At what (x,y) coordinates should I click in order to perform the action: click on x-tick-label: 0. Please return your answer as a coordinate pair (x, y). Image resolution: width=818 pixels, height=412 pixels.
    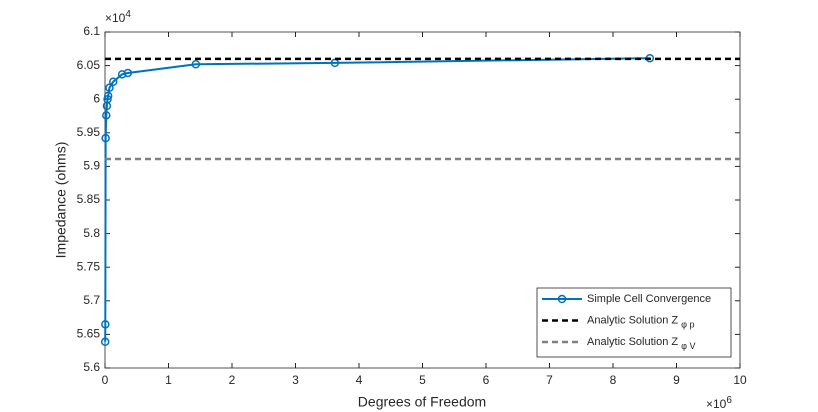
    Looking at the image, I should click on (105, 380).